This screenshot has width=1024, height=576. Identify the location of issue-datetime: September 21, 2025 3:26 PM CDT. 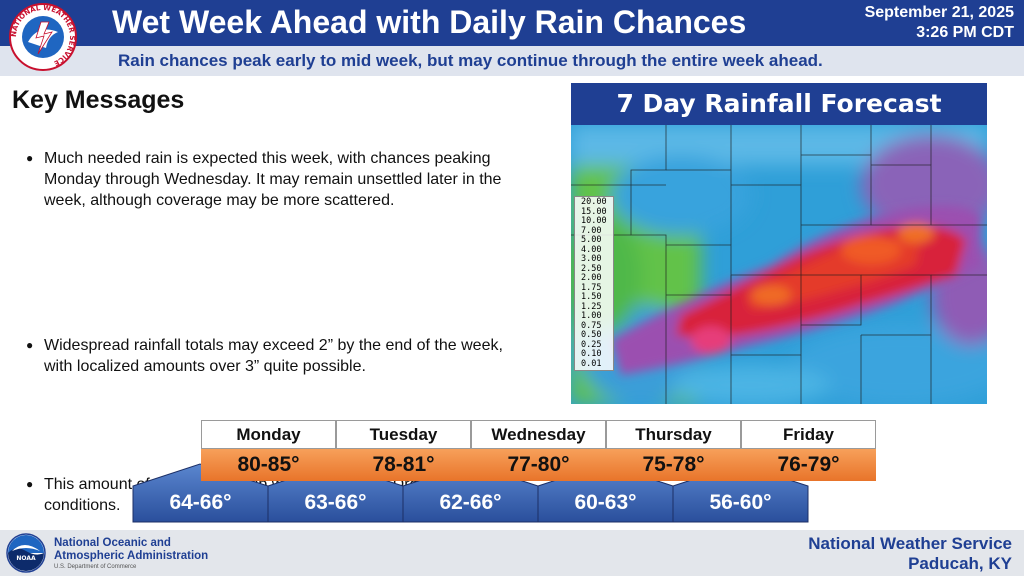
(939, 23).